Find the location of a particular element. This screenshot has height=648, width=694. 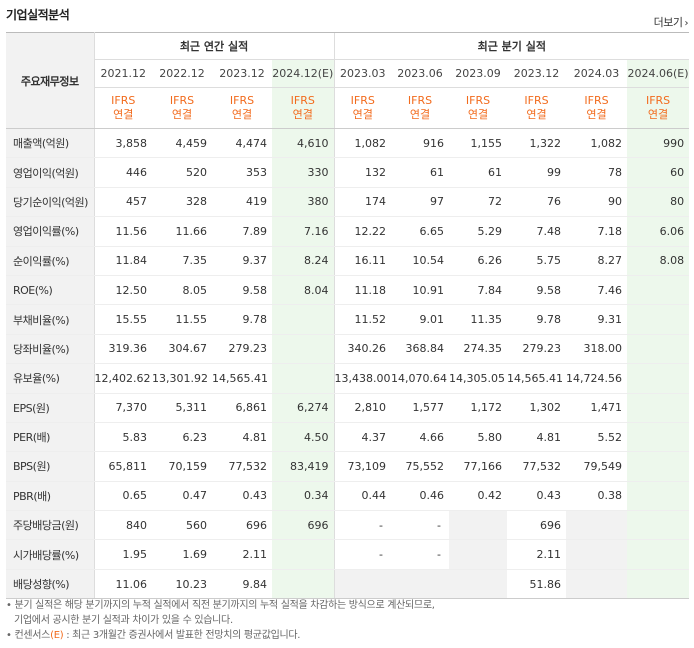

table-cell: 1,577 is located at coordinates (420, 407).